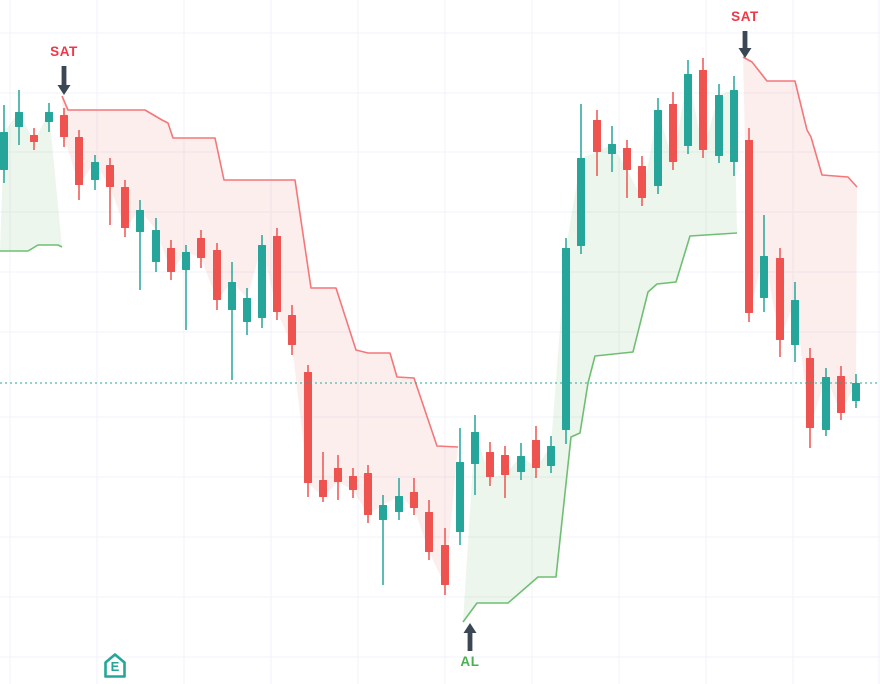  I want to click on buy-band-fill, so click(31, 181).